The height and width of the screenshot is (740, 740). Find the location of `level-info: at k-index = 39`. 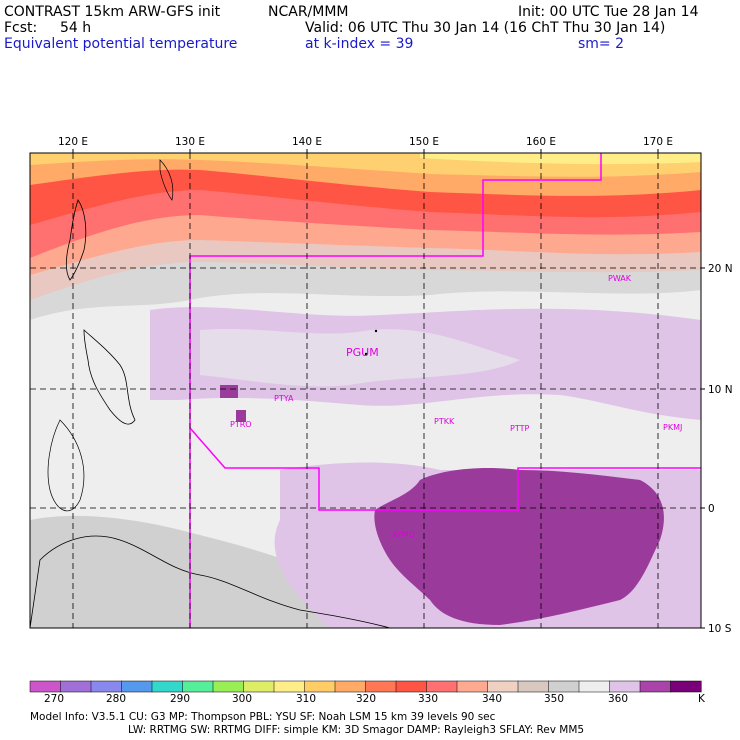

level-info: at k-index = 39 is located at coordinates (359, 44).